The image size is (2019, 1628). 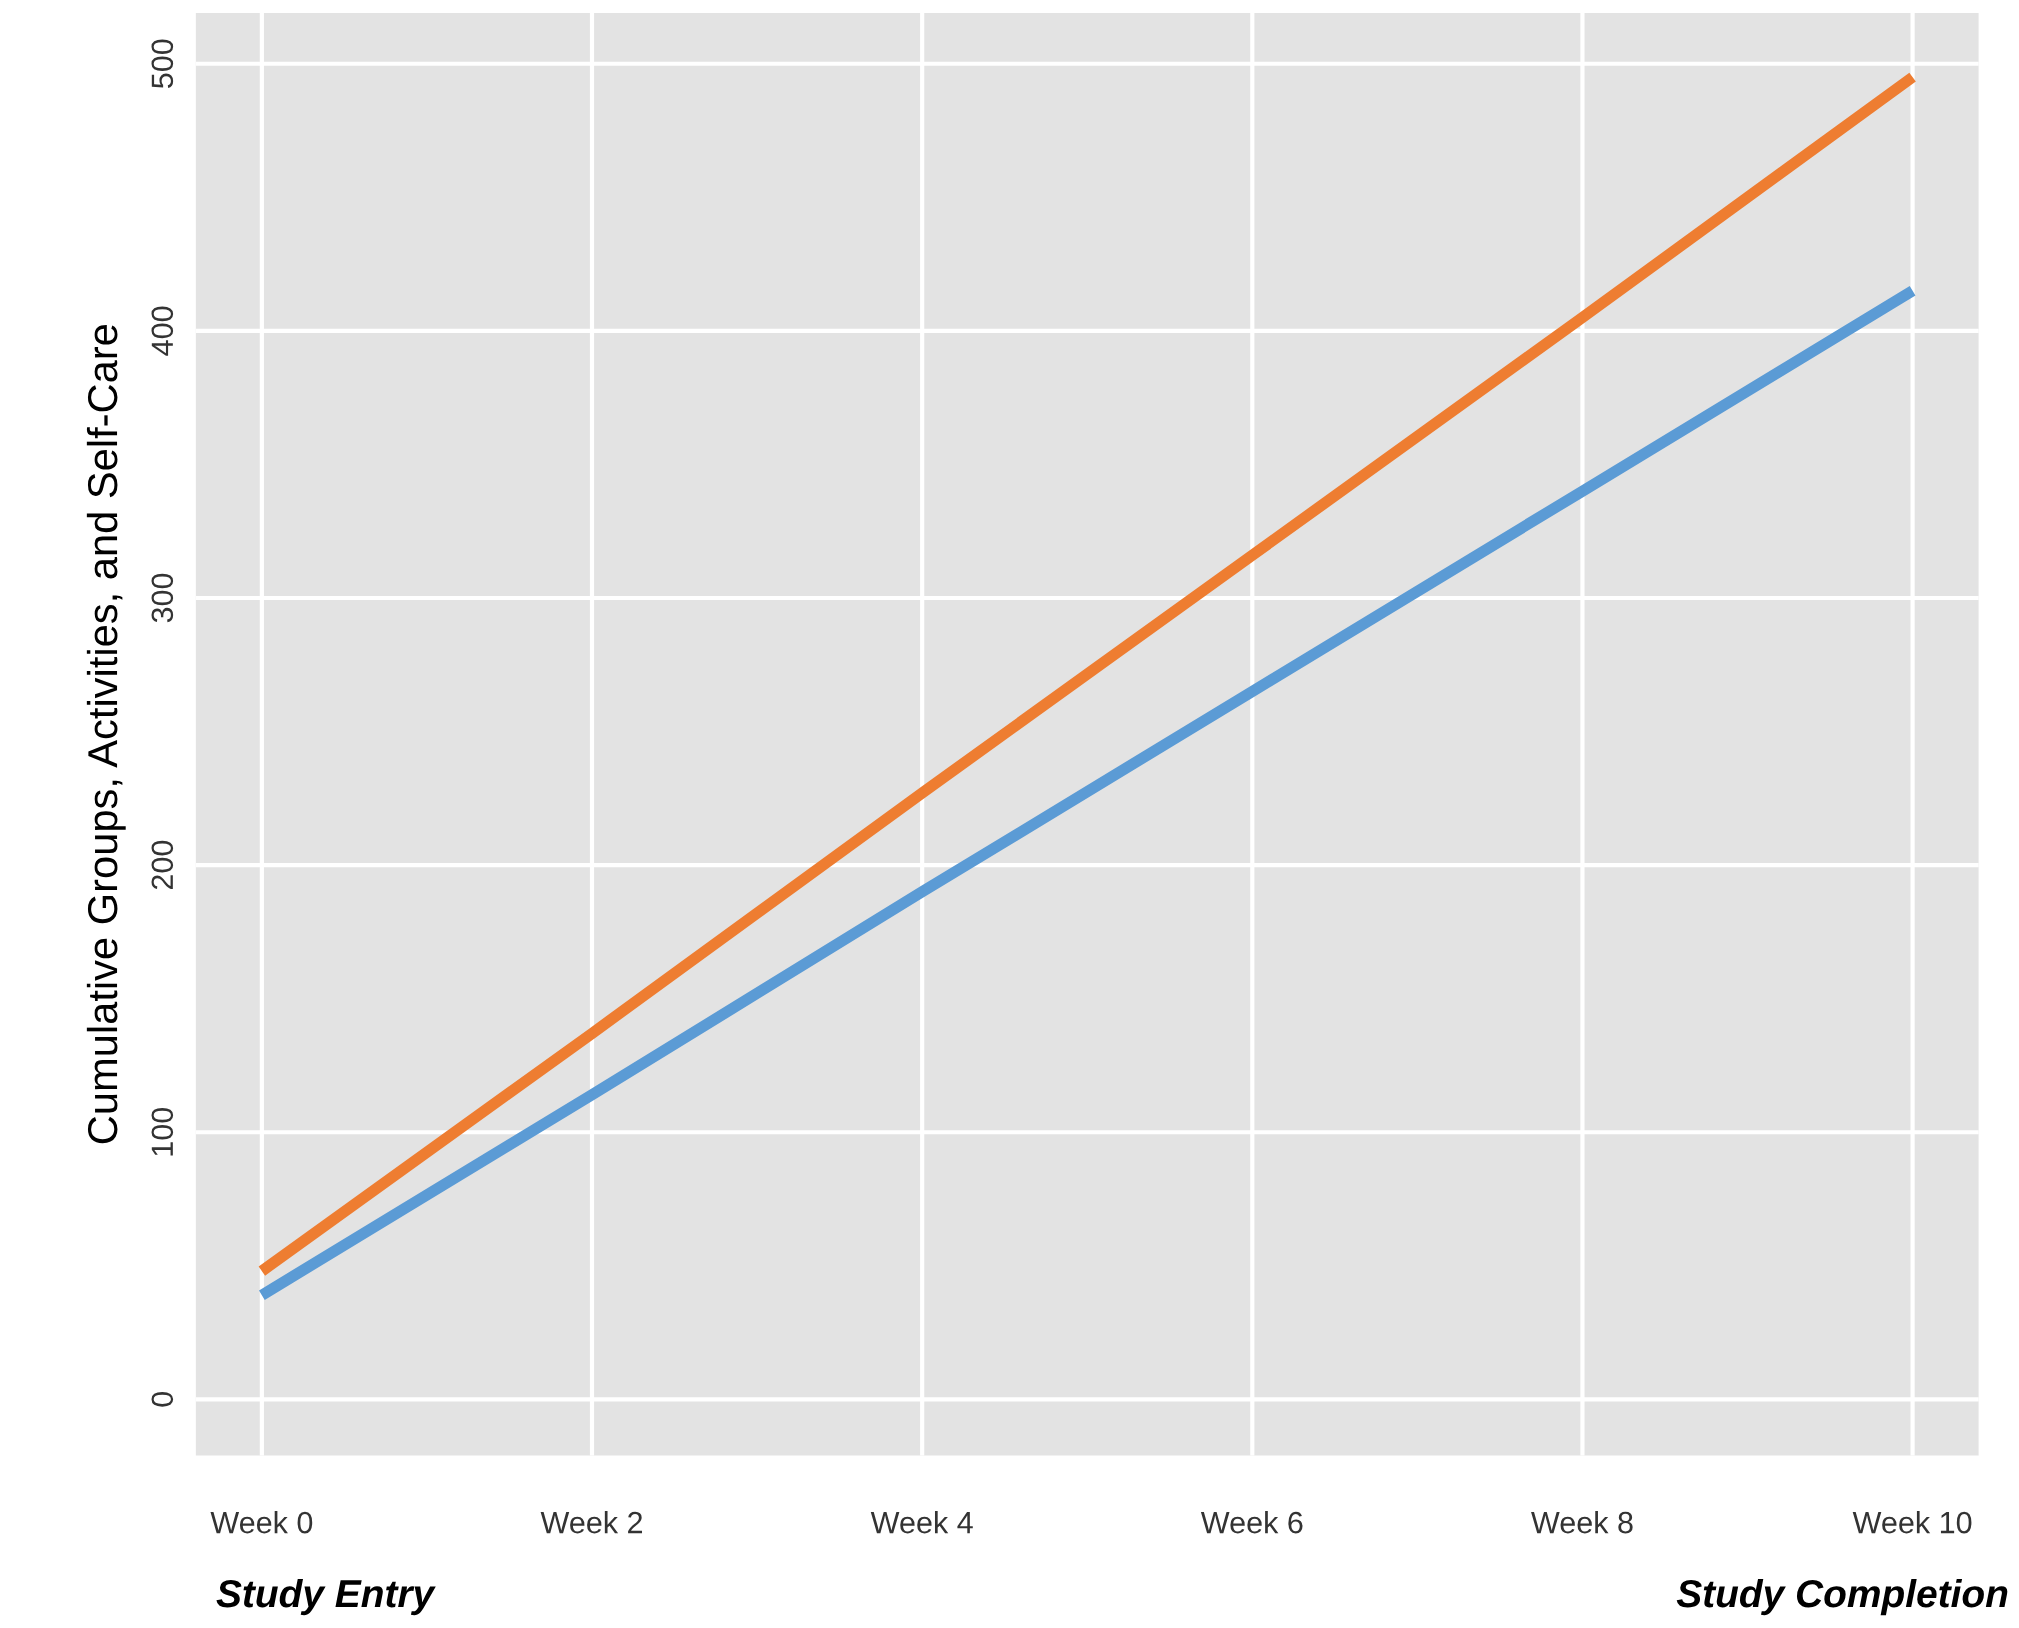 What do you see at coordinates (1842, 1597) in the screenshot?
I see `text: Study Completion` at bounding box center [1842, 1597].